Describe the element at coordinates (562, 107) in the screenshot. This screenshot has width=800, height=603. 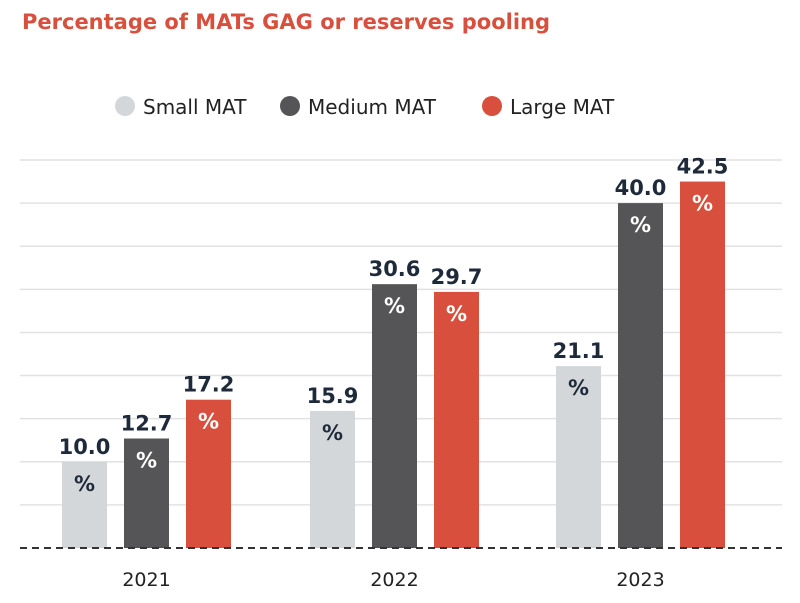
I see `legend-label: Large MAT` at that location.